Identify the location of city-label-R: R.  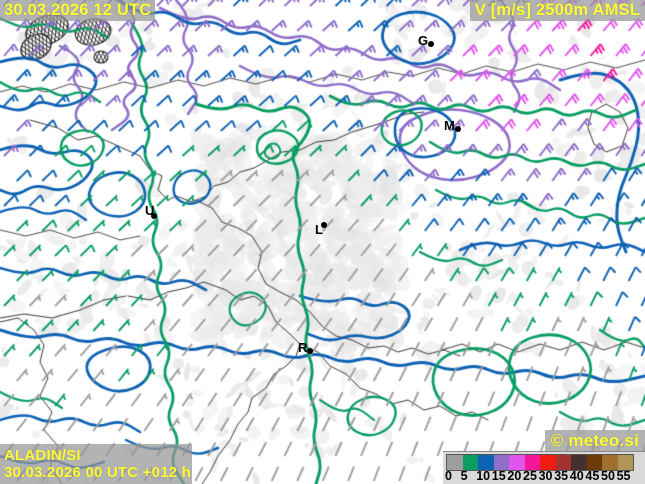
(303, 347).